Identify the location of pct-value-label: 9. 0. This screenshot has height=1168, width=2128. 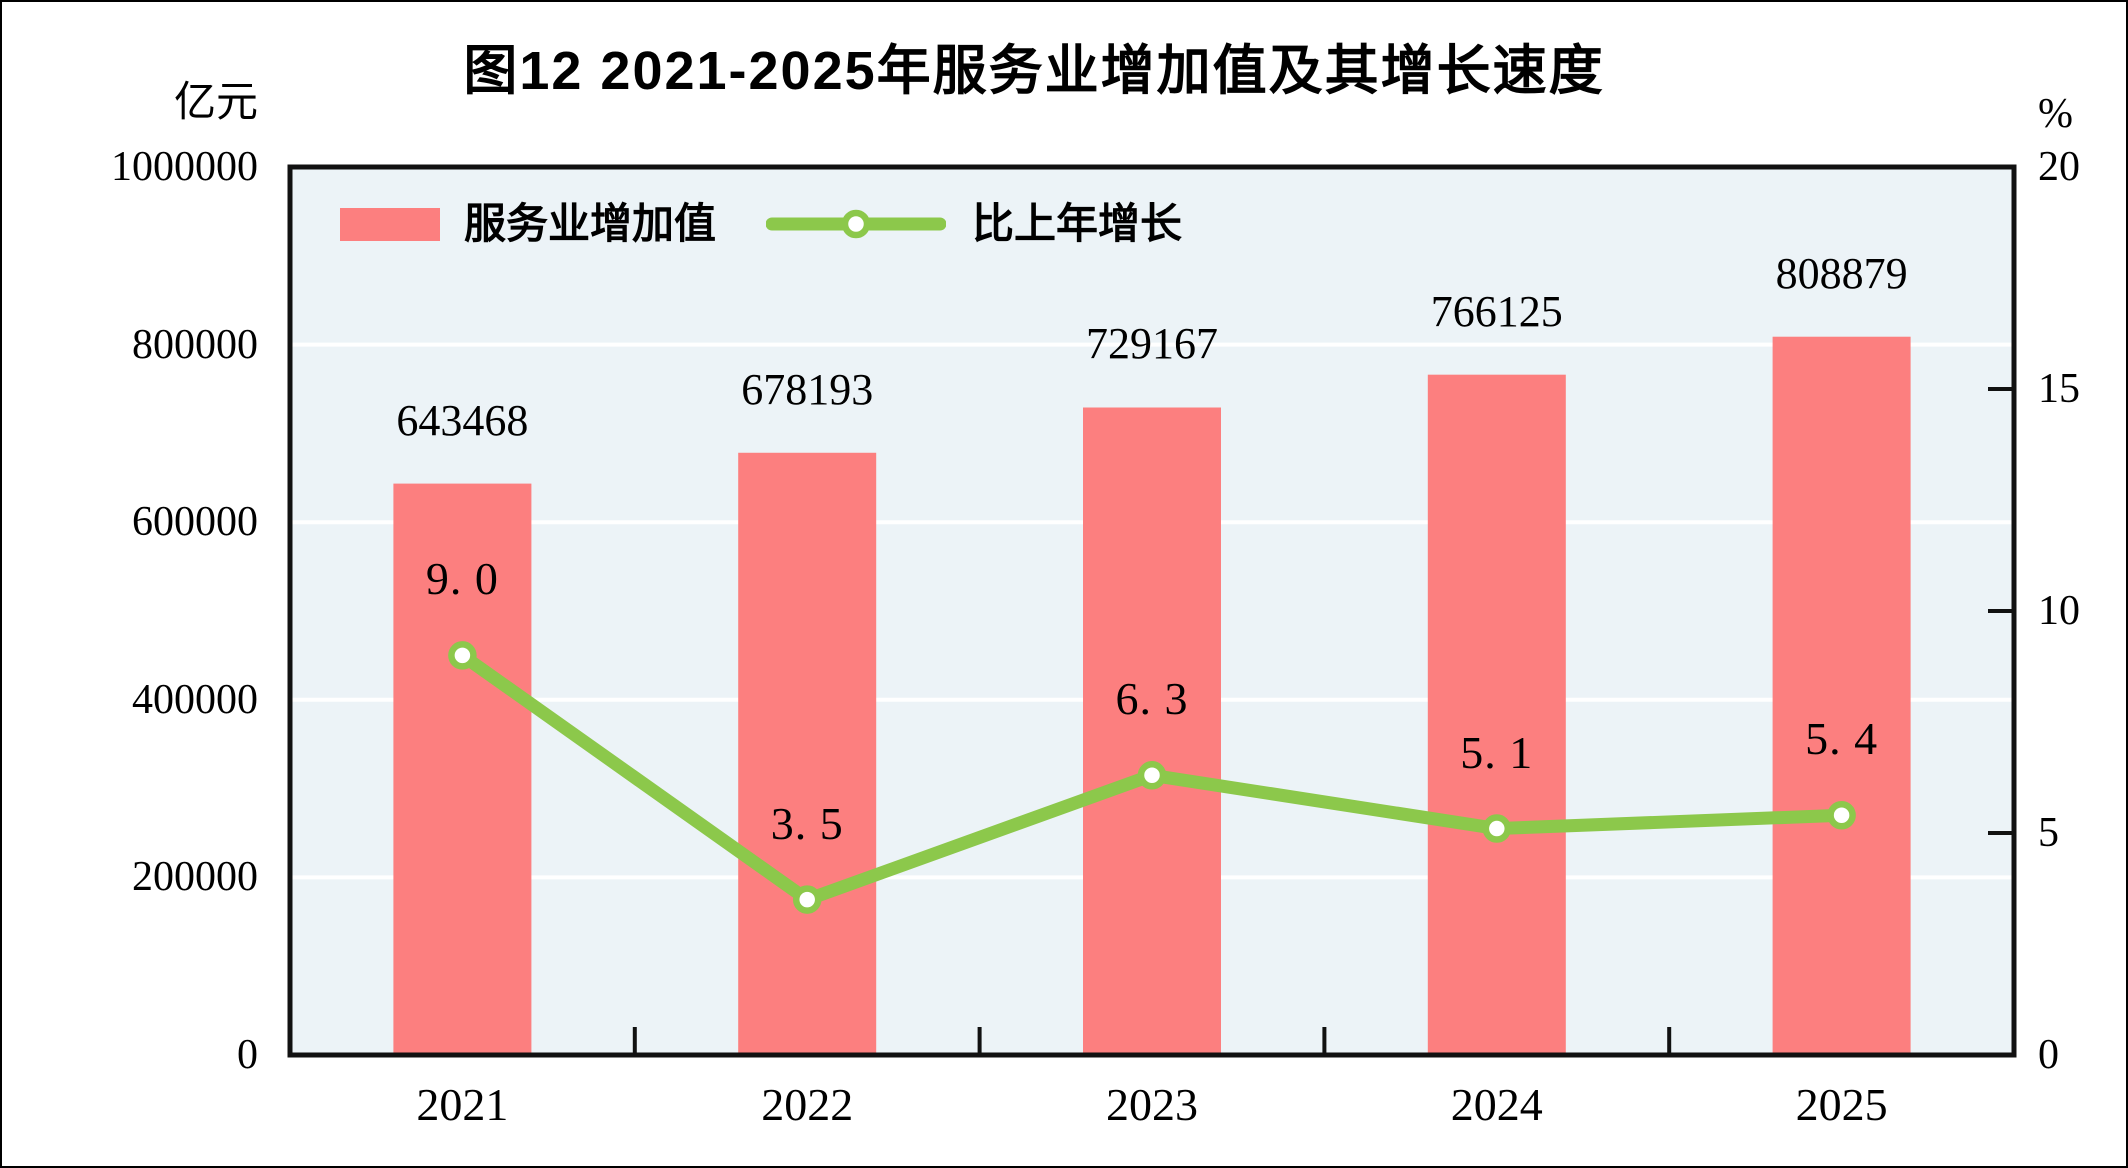
(462, 579).